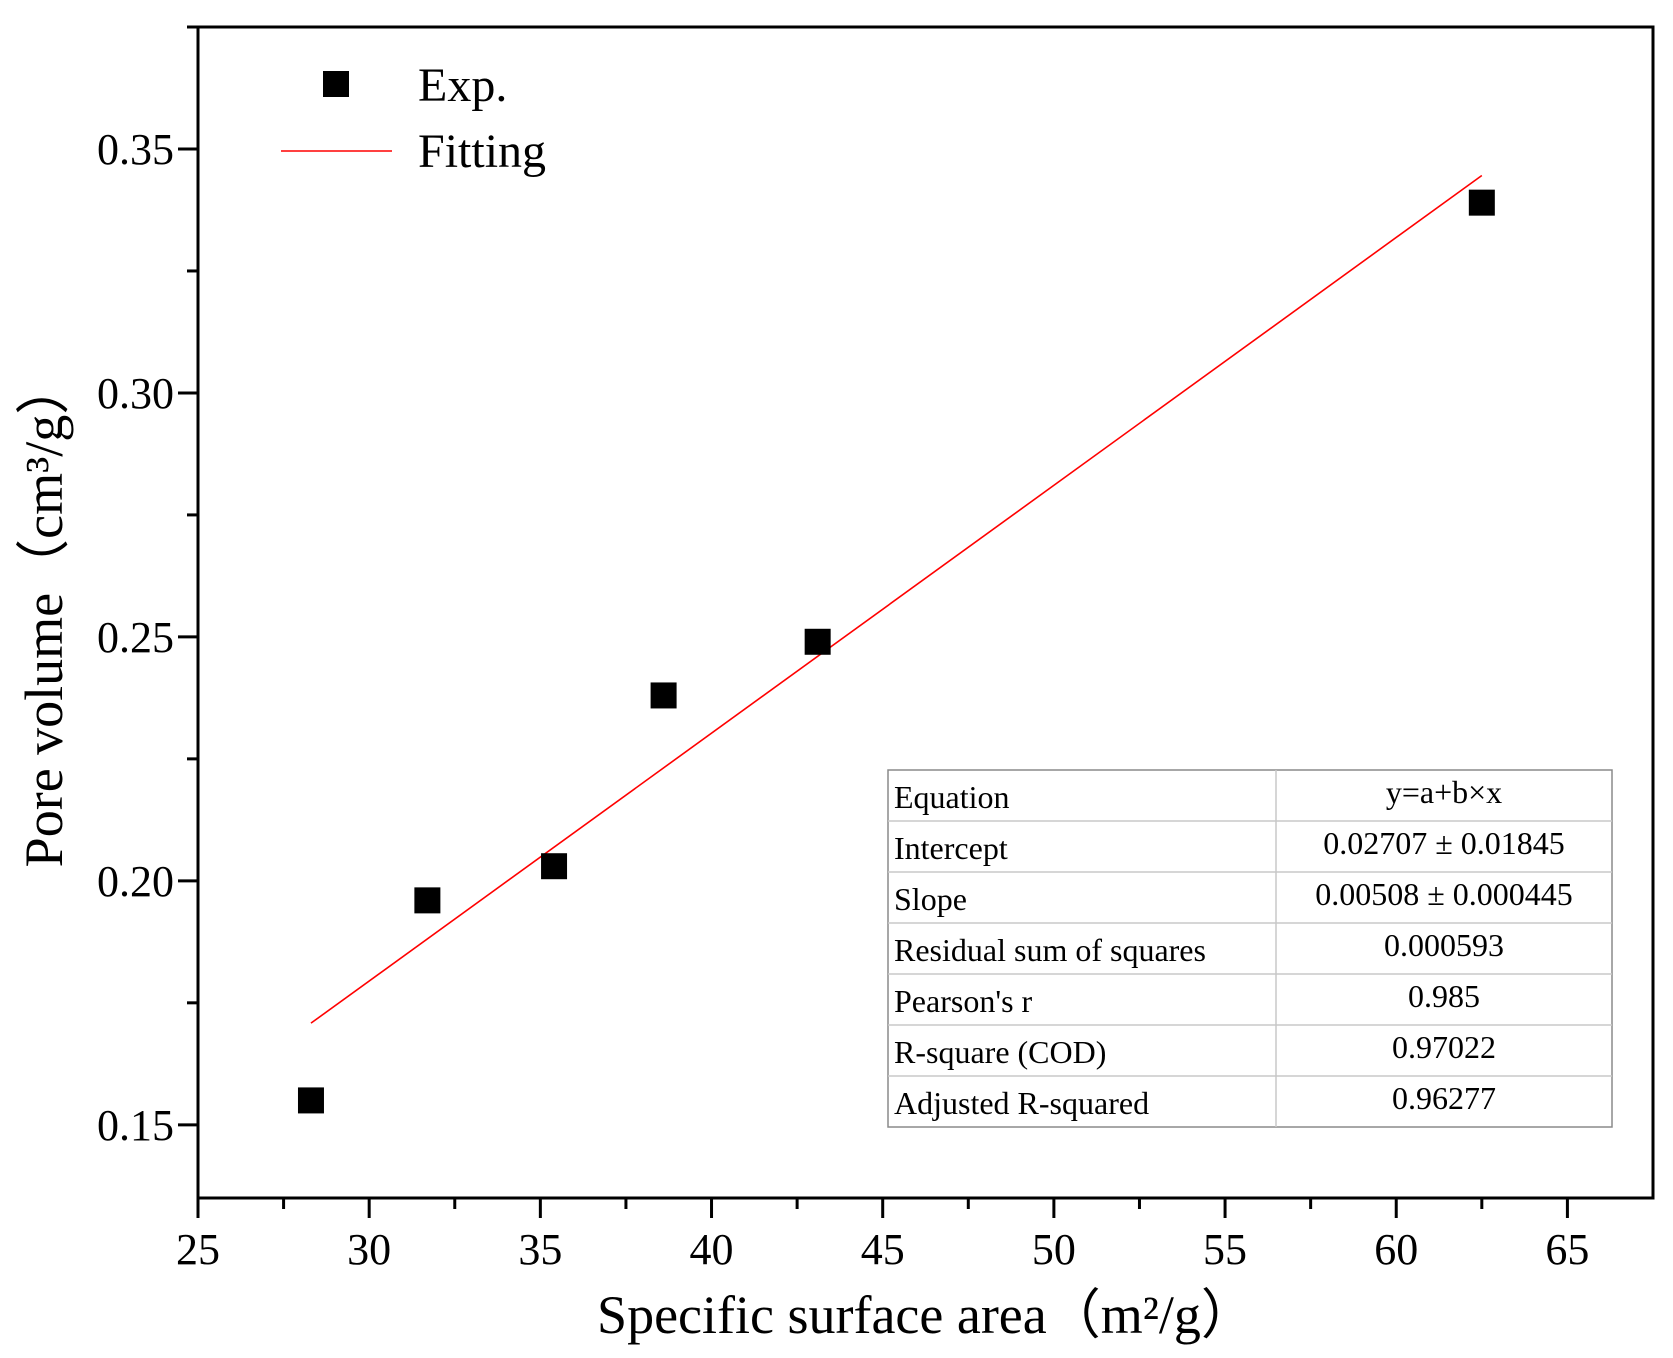 The height and width of the screenshot is (1358, 1673). What do you see at coordinates (1444, 1047) in the screenshot?
I see `table-value-cell: 0.97022` at bounding box center [1444, 1047].